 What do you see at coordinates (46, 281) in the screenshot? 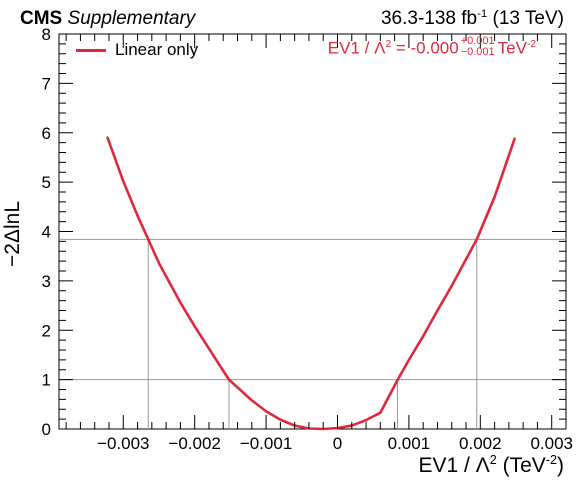
I see `y-tick-label: 3` at bounding box center [46, 281].